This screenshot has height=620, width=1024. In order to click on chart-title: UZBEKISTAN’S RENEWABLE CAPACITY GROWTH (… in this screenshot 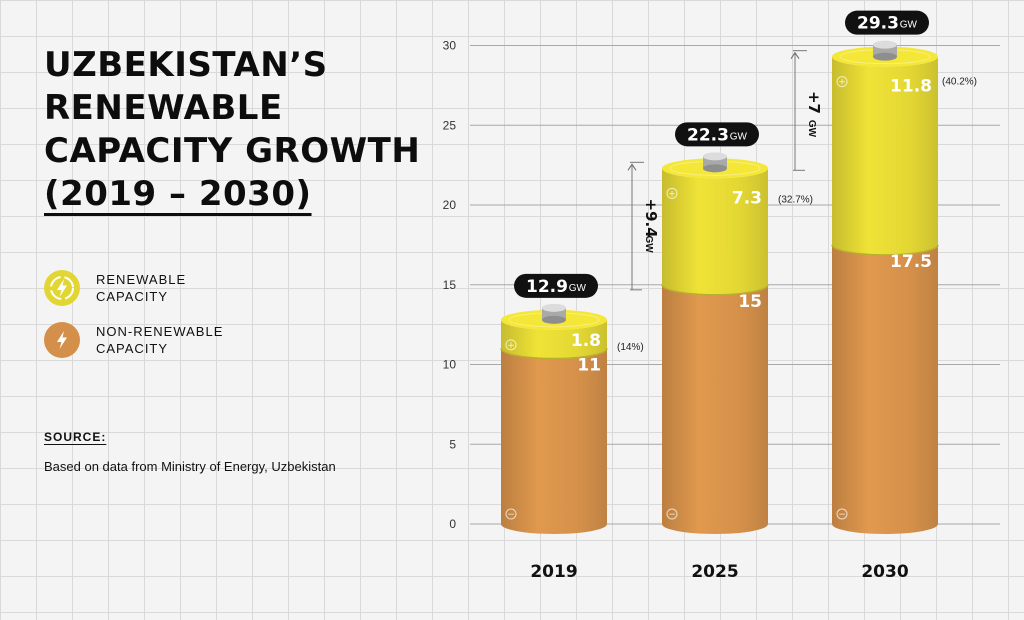, I will do `click(232, 130)`.